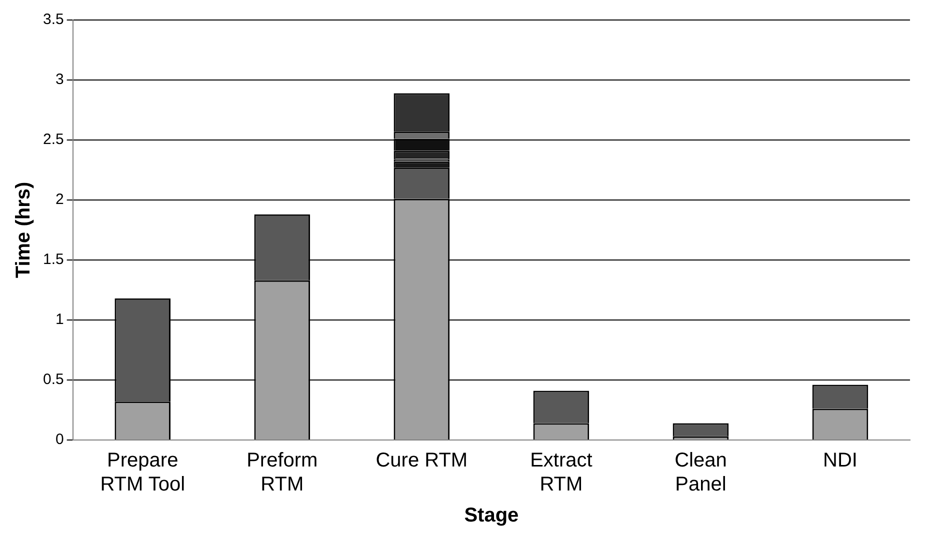 Image resolution: width=938 pixels, height=540 pixels. I want to click on y-tick-label: 2, so click(60, 199).